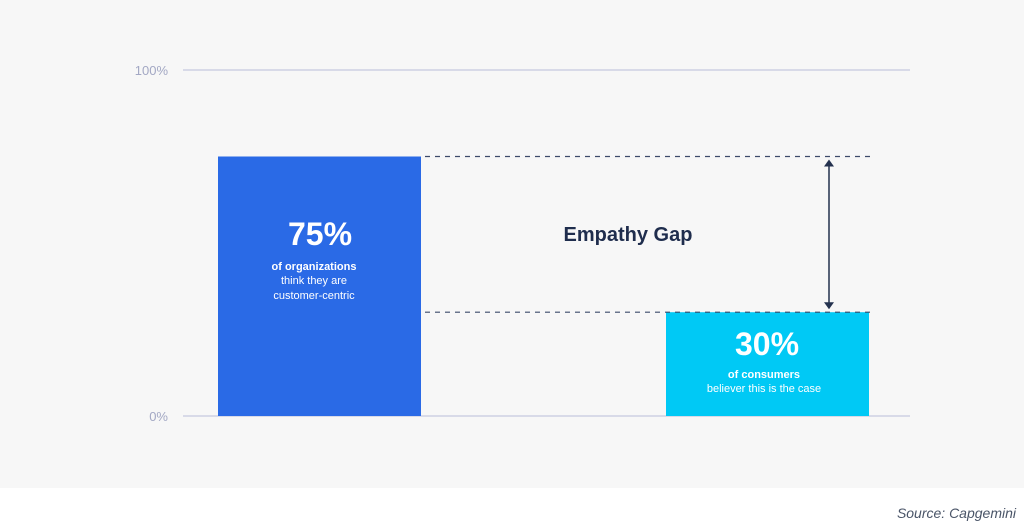 This screenshot has width=1024, height=523. What do you see at coordinates (628, 235) in the screenshot?
I see `empathy-gap-label: Empathy Gap` at bounding box center [628, 235].